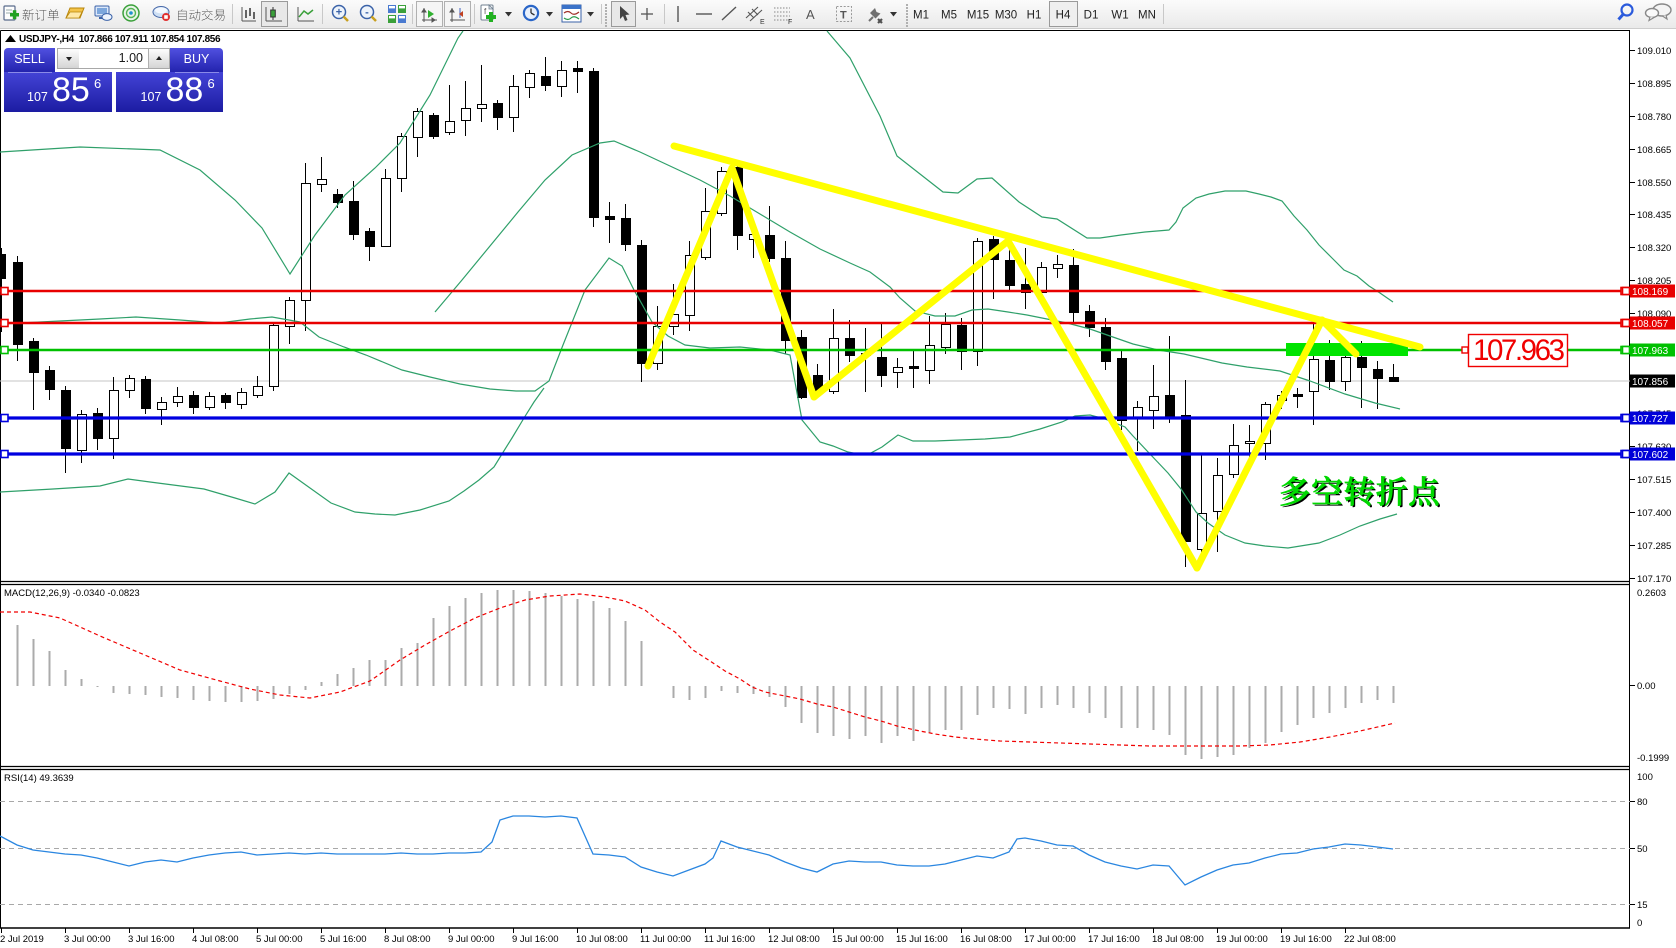 The image size is (1676, 948). Describe the element at coordinates (87, 939) in the screenshot. I see `svg-text: 3 Jul 00:00` at that location.